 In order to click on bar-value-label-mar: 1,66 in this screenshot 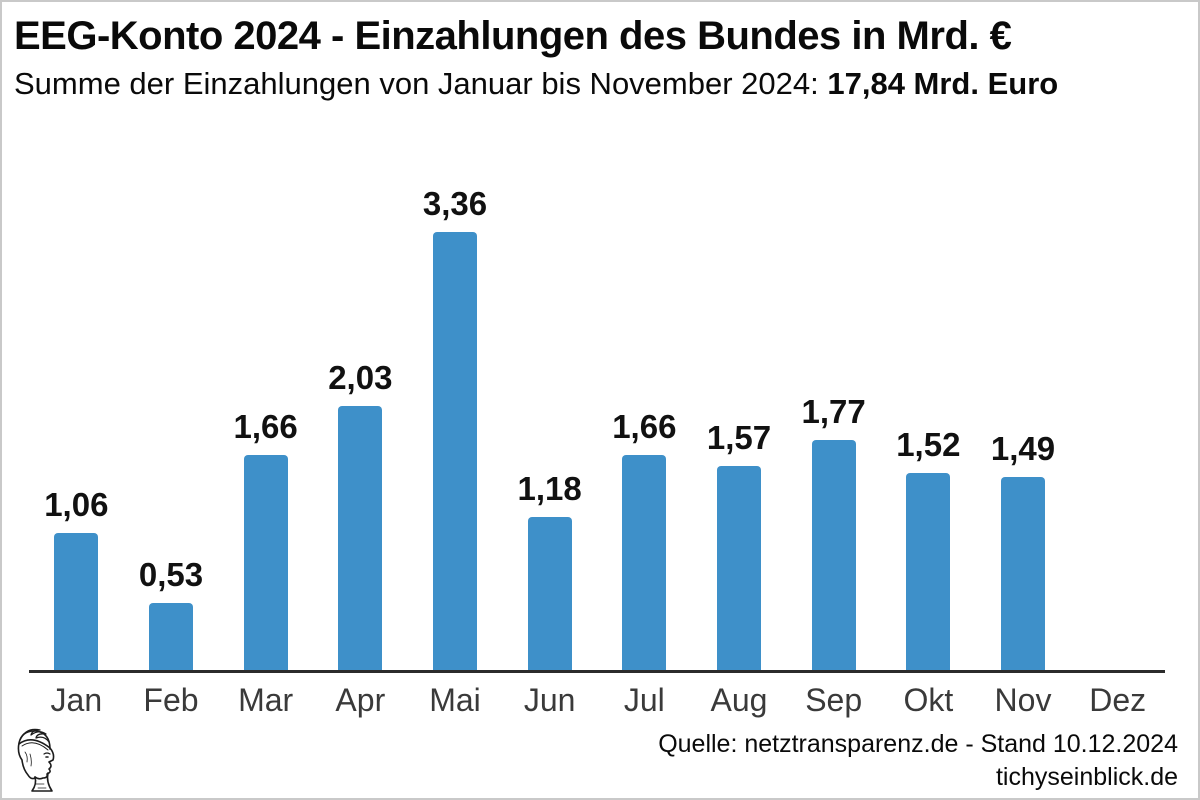, I will do `click(265, 426)`.